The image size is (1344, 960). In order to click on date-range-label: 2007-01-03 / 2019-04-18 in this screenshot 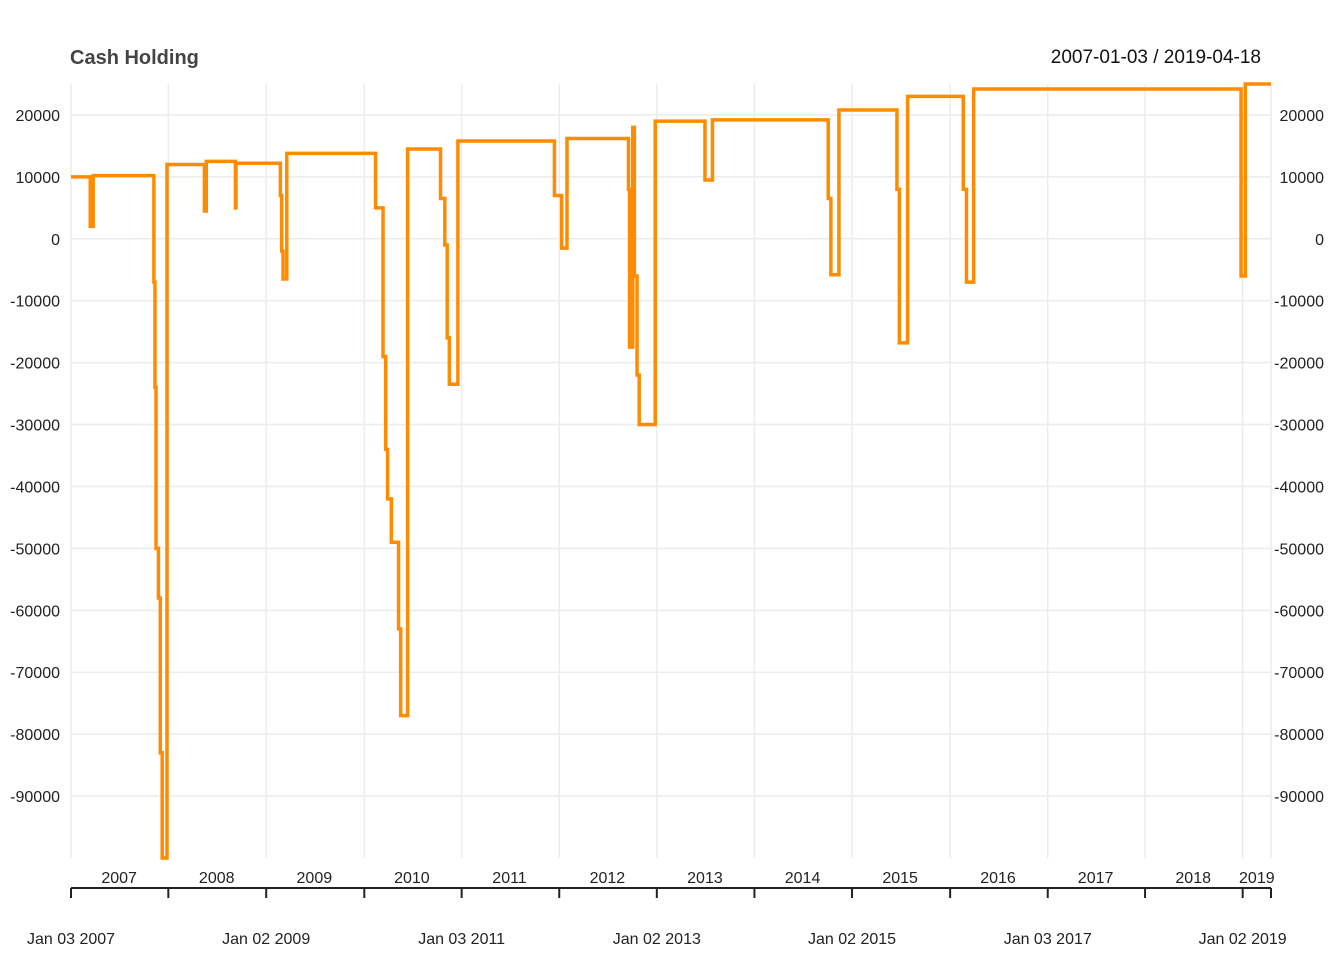, I will do `click(1155, 57)`.